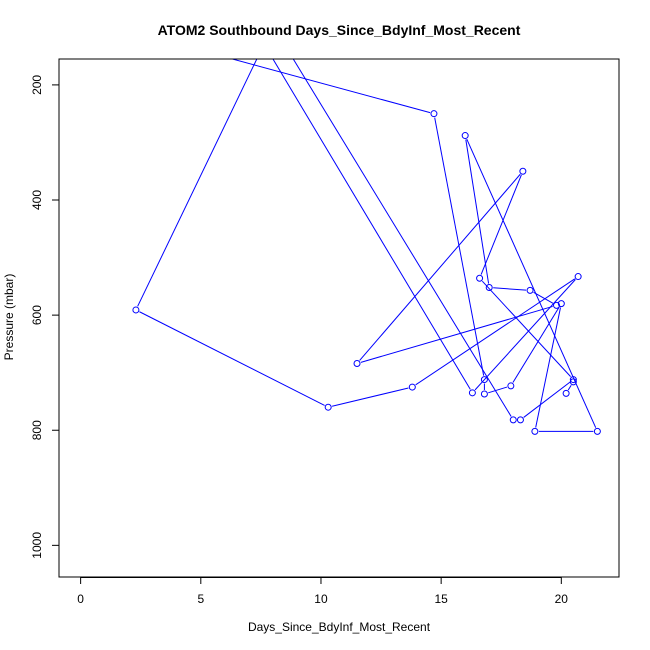 This screenshot has width=650, height=650. What do you see at coordinates (37, 315) in the screenshot?
I see `y-tick-label: 600` at bounding box center [37, 315].